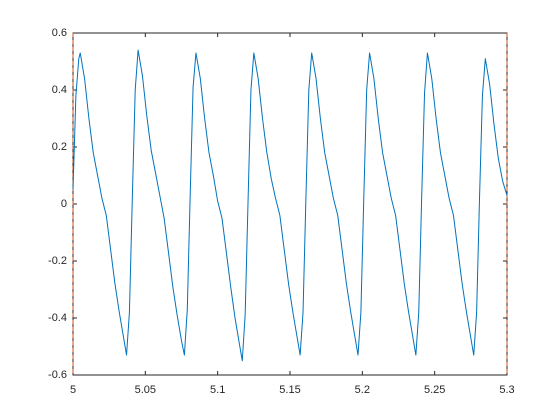 This screenshot has width=560, height=420. I want to click on y-tick-label: 0.6, so click(59, 33).